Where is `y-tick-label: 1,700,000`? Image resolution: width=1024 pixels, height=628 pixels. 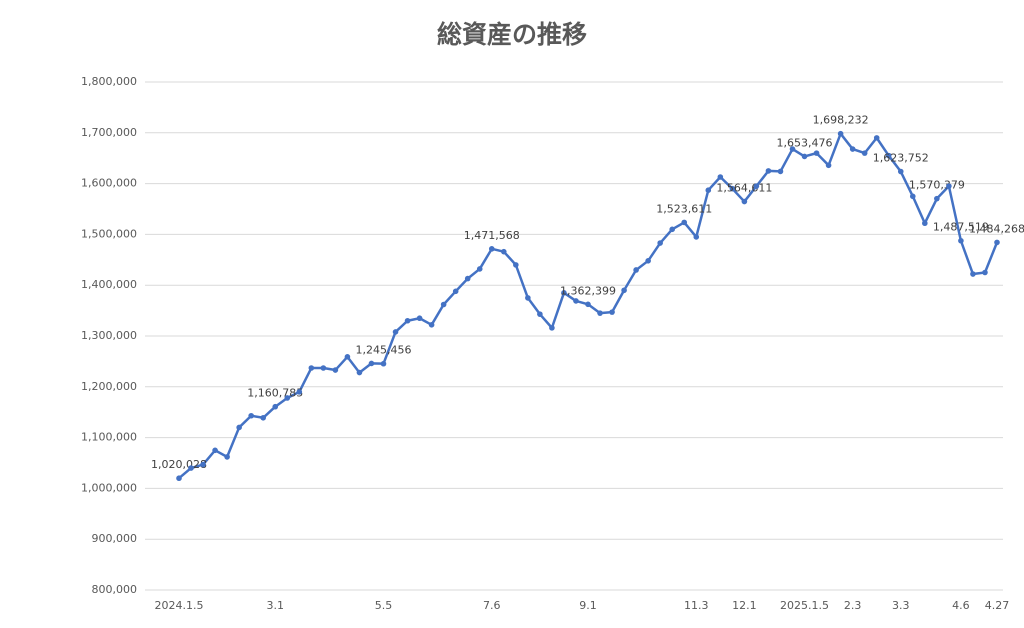 y-tick-label: 1,700,000 is located at coordinates (109, 132).